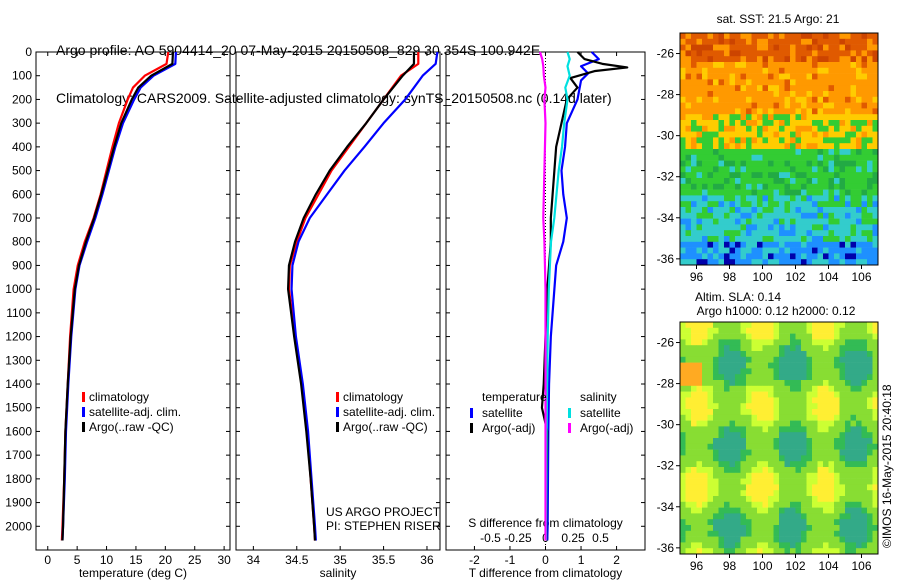 The height and width of the screenshot is (580, 900). Describe the element at coordinates (385, 427) in the screenshot. I see `legend-label: Argo(..raw -QC)` at that location.